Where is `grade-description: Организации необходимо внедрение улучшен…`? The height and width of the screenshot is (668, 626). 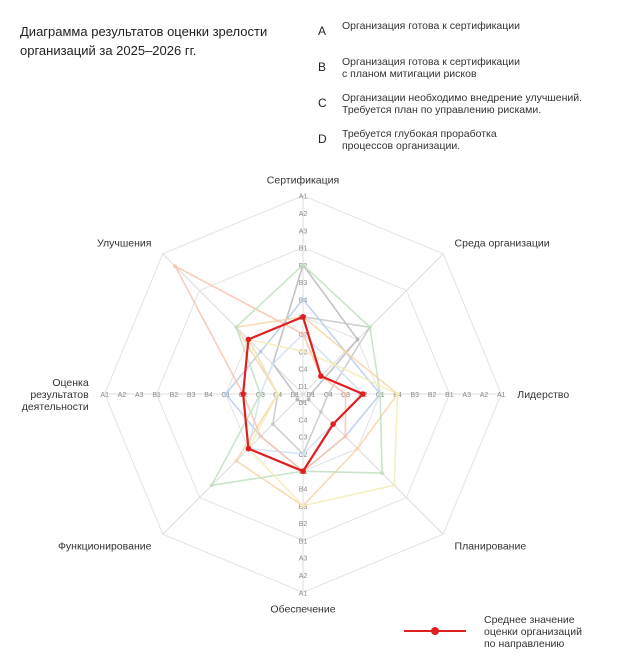
grade-description: Организации необходимо внедрение улучшен… is located at coordinates (462, 104).